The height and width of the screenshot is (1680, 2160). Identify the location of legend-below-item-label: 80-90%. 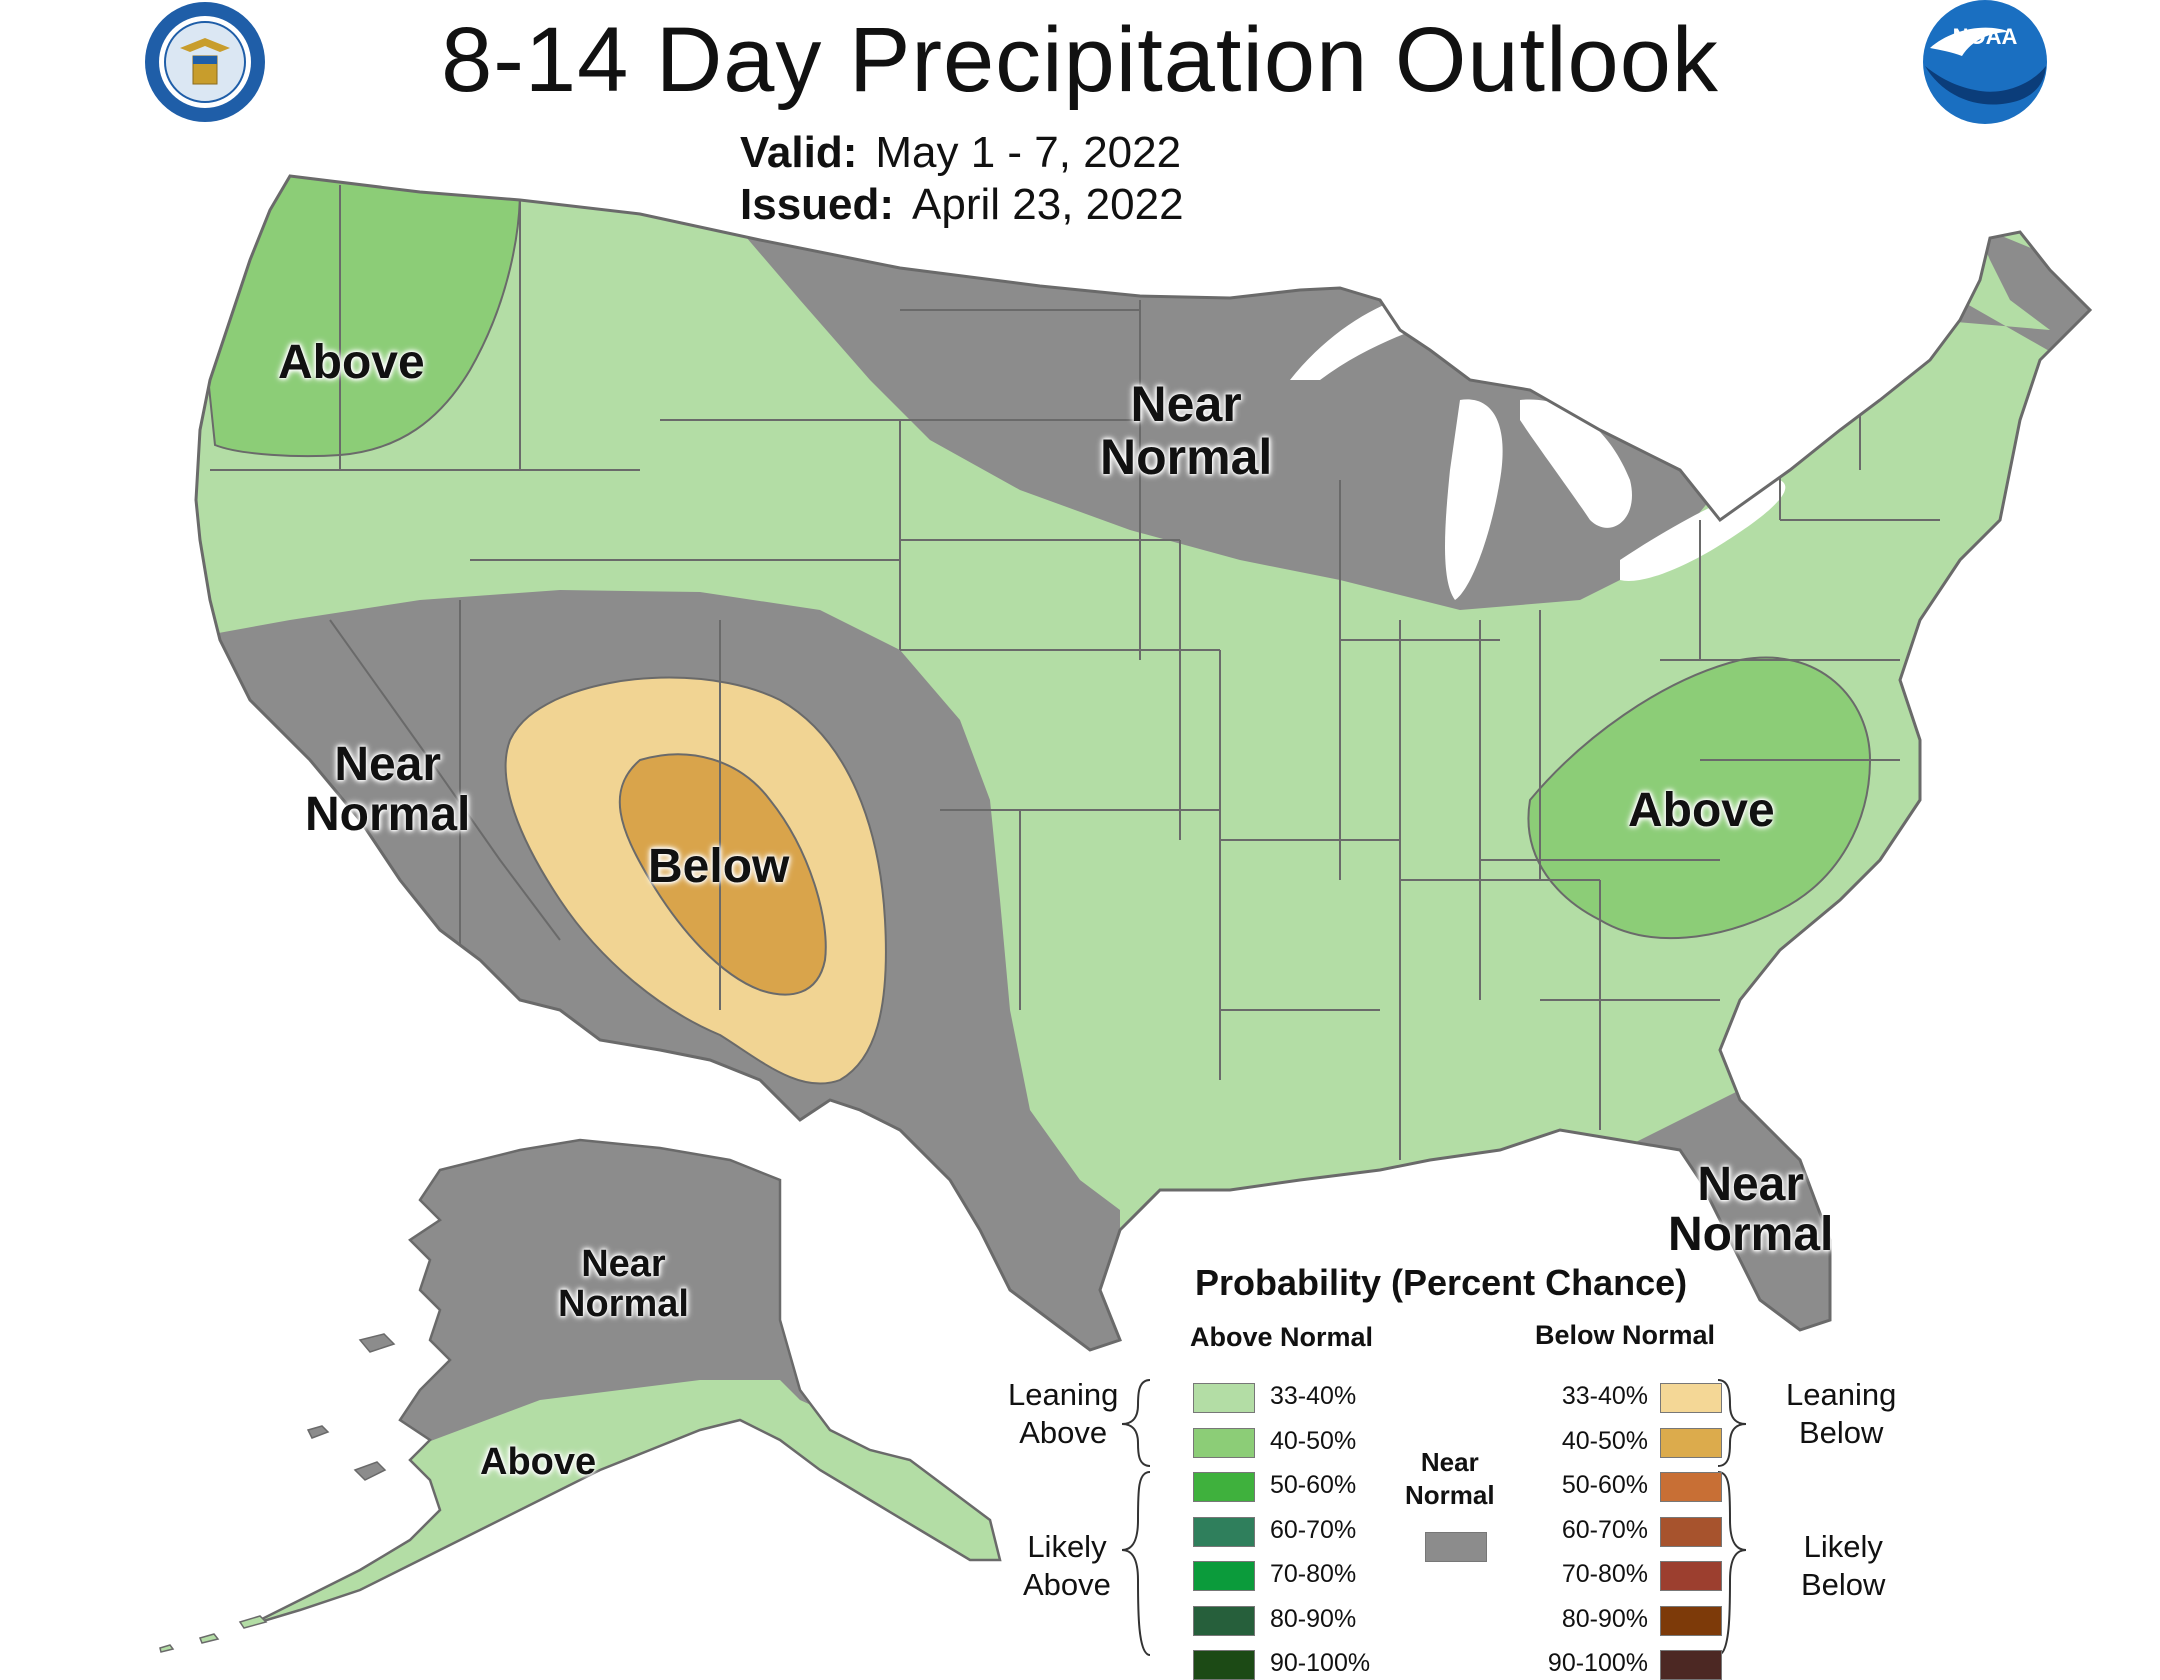
(1604, 1618).